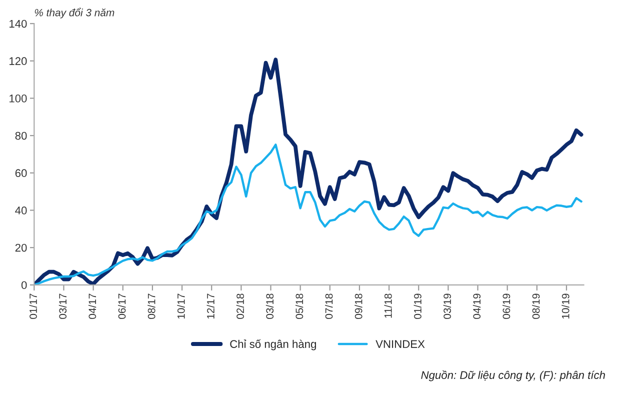 The width and height of the screenshot is (621, 393). What do you see at coordinates (21, 210) in the screenshot?
I see `y-tick-label: 40` at bounding box center [21, 210].